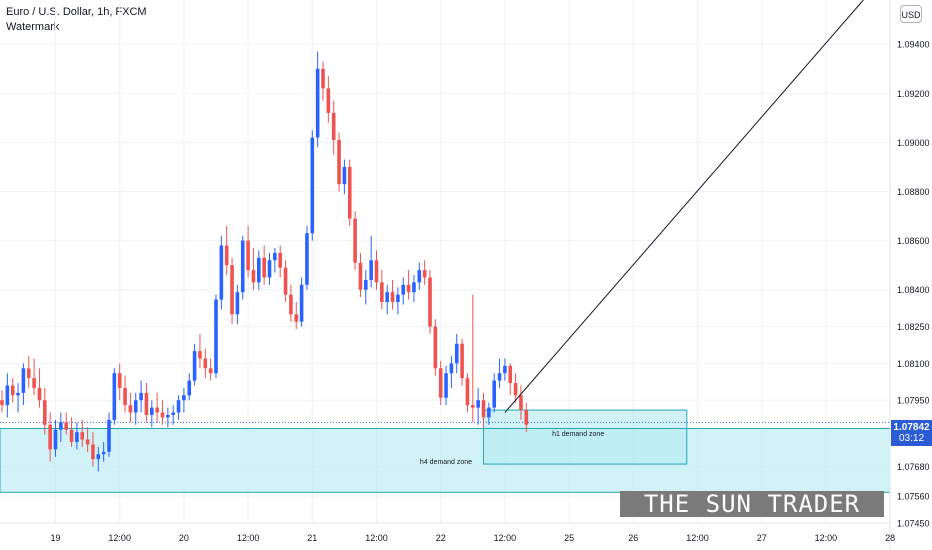 The width and height of the screenshot is (932, 550). What do you see at coordinates (913, 192) in the screenshot?
I see `y-tick-label: 1.08800` at bounding box center [913, 192].